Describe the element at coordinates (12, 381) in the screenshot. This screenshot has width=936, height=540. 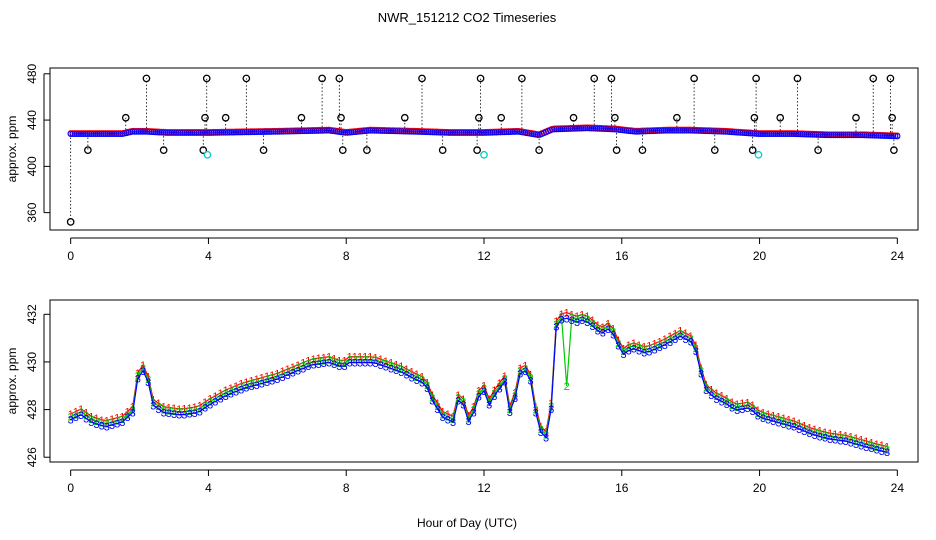
I see `bottom-y-axis-label: approx. ppm` at that location.